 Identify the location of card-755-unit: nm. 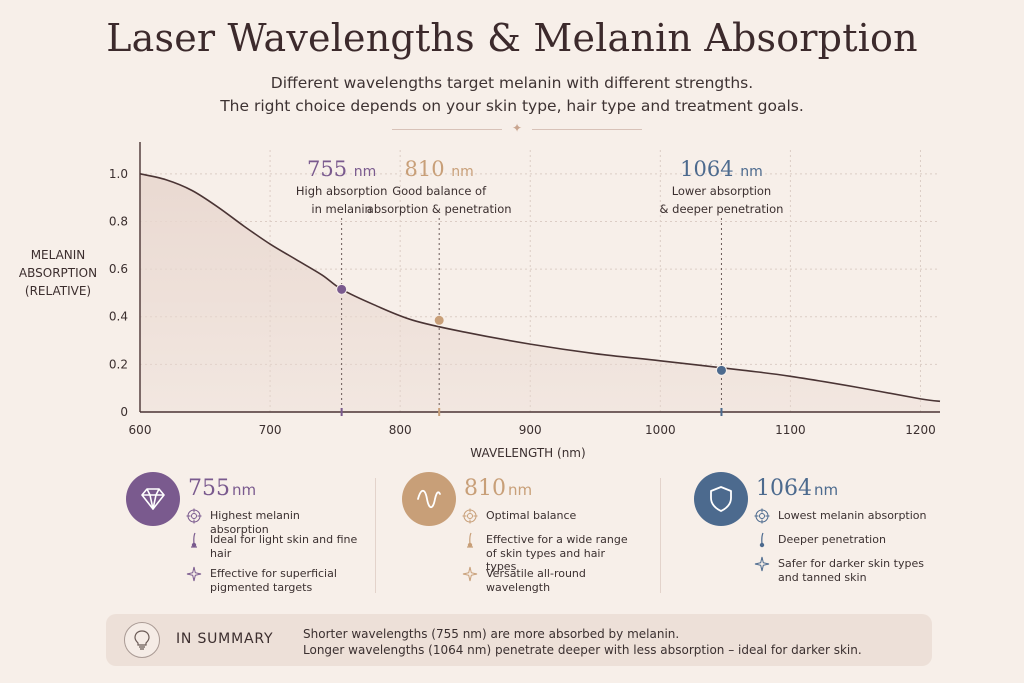
(244, 490).